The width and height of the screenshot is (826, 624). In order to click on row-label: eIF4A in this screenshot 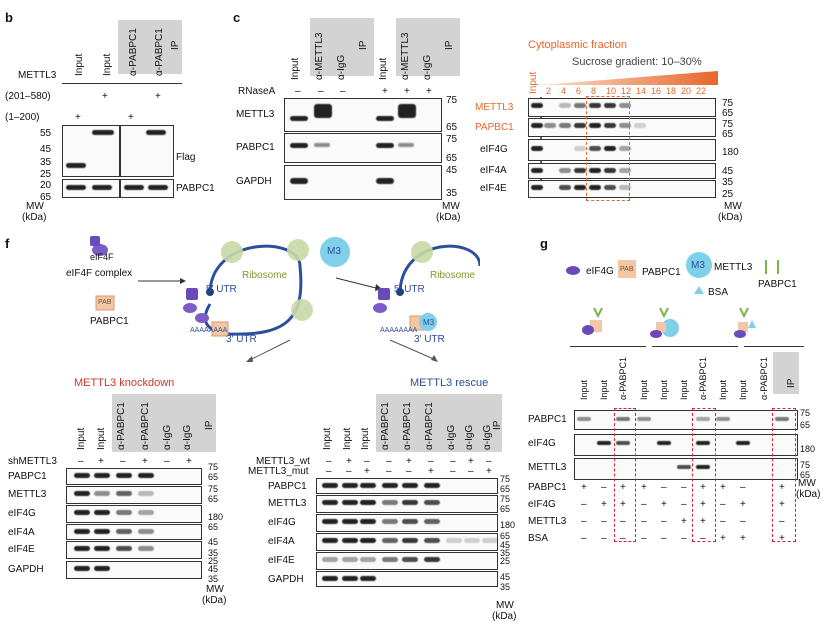, I will do `click(281, 541)`.